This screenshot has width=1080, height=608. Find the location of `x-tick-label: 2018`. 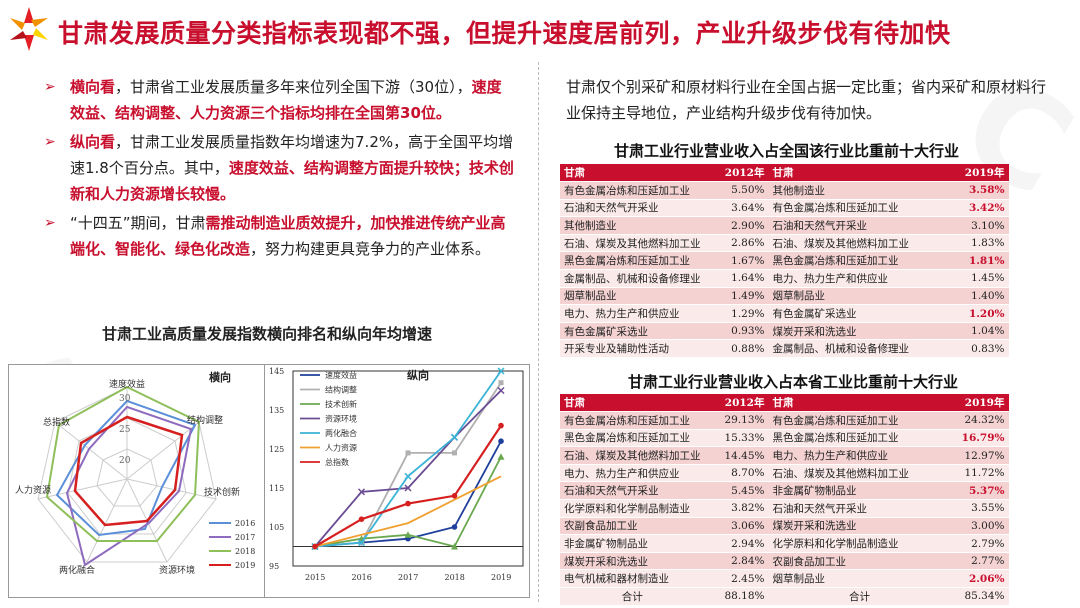

x-tick-label: 2018 is located at coordinates (455, 577).